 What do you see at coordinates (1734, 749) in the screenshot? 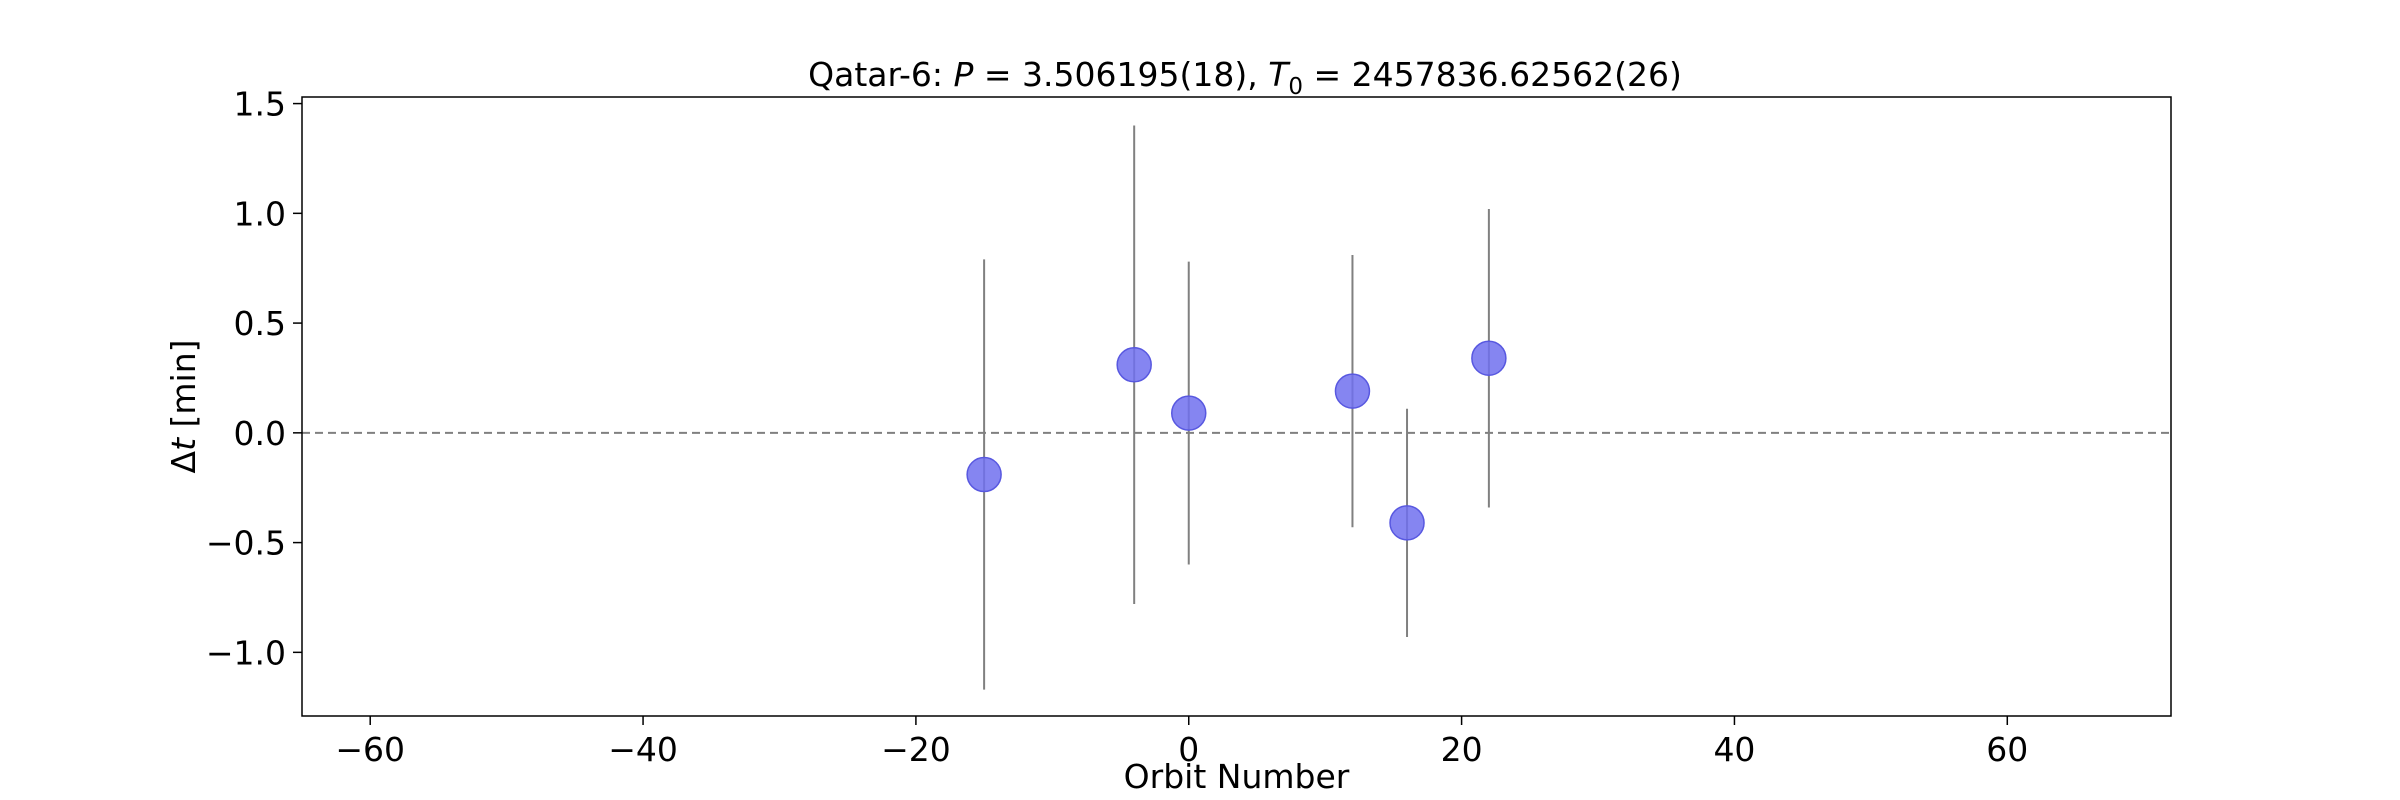
I see `x-tick-label: 40` at bounding box center [1734, 749].